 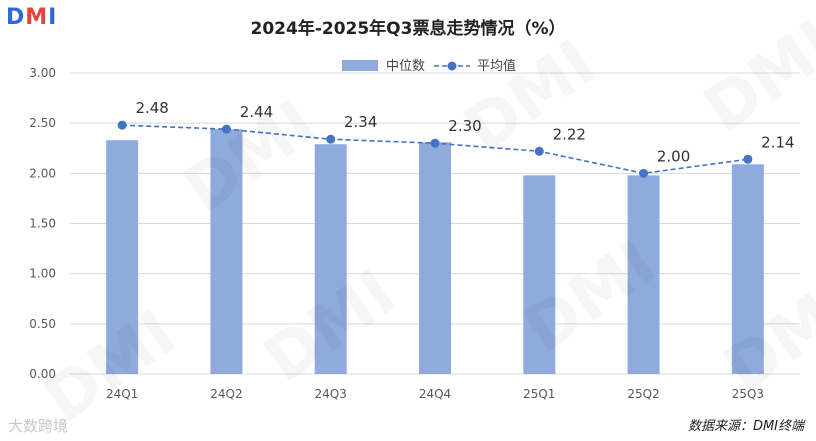 What do you see at coordinates (569, 134) in the screenshot?
I see `data-label: 2.22` at bounding box center [569, 134].